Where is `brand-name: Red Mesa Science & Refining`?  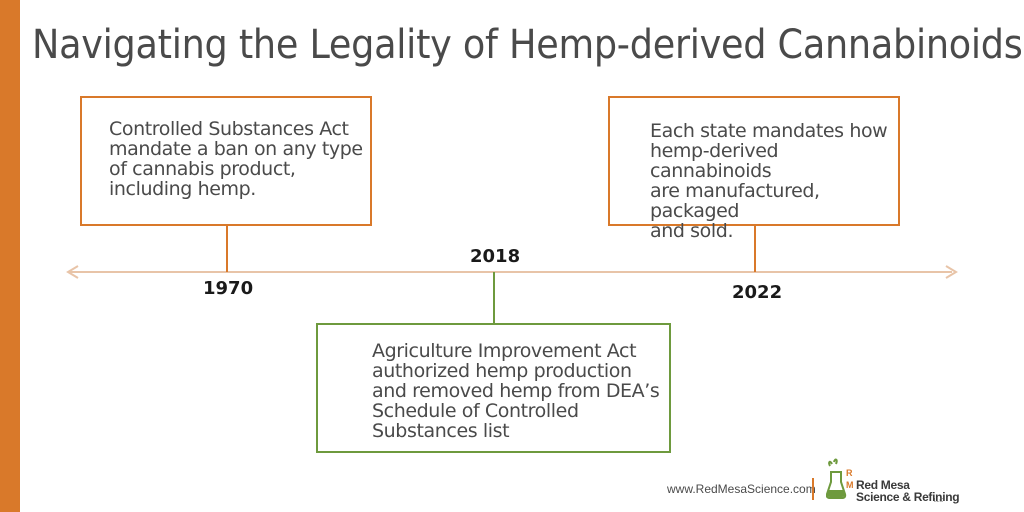 brand-name: Red Mesa Science & Refining is located at coordinates (908, 491).